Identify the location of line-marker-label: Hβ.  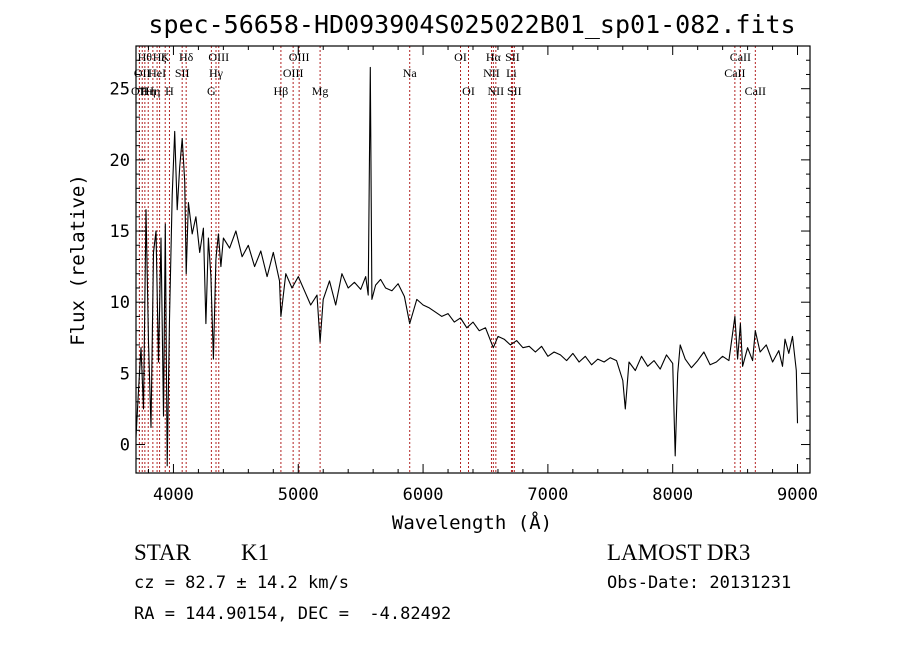
(281, 91).